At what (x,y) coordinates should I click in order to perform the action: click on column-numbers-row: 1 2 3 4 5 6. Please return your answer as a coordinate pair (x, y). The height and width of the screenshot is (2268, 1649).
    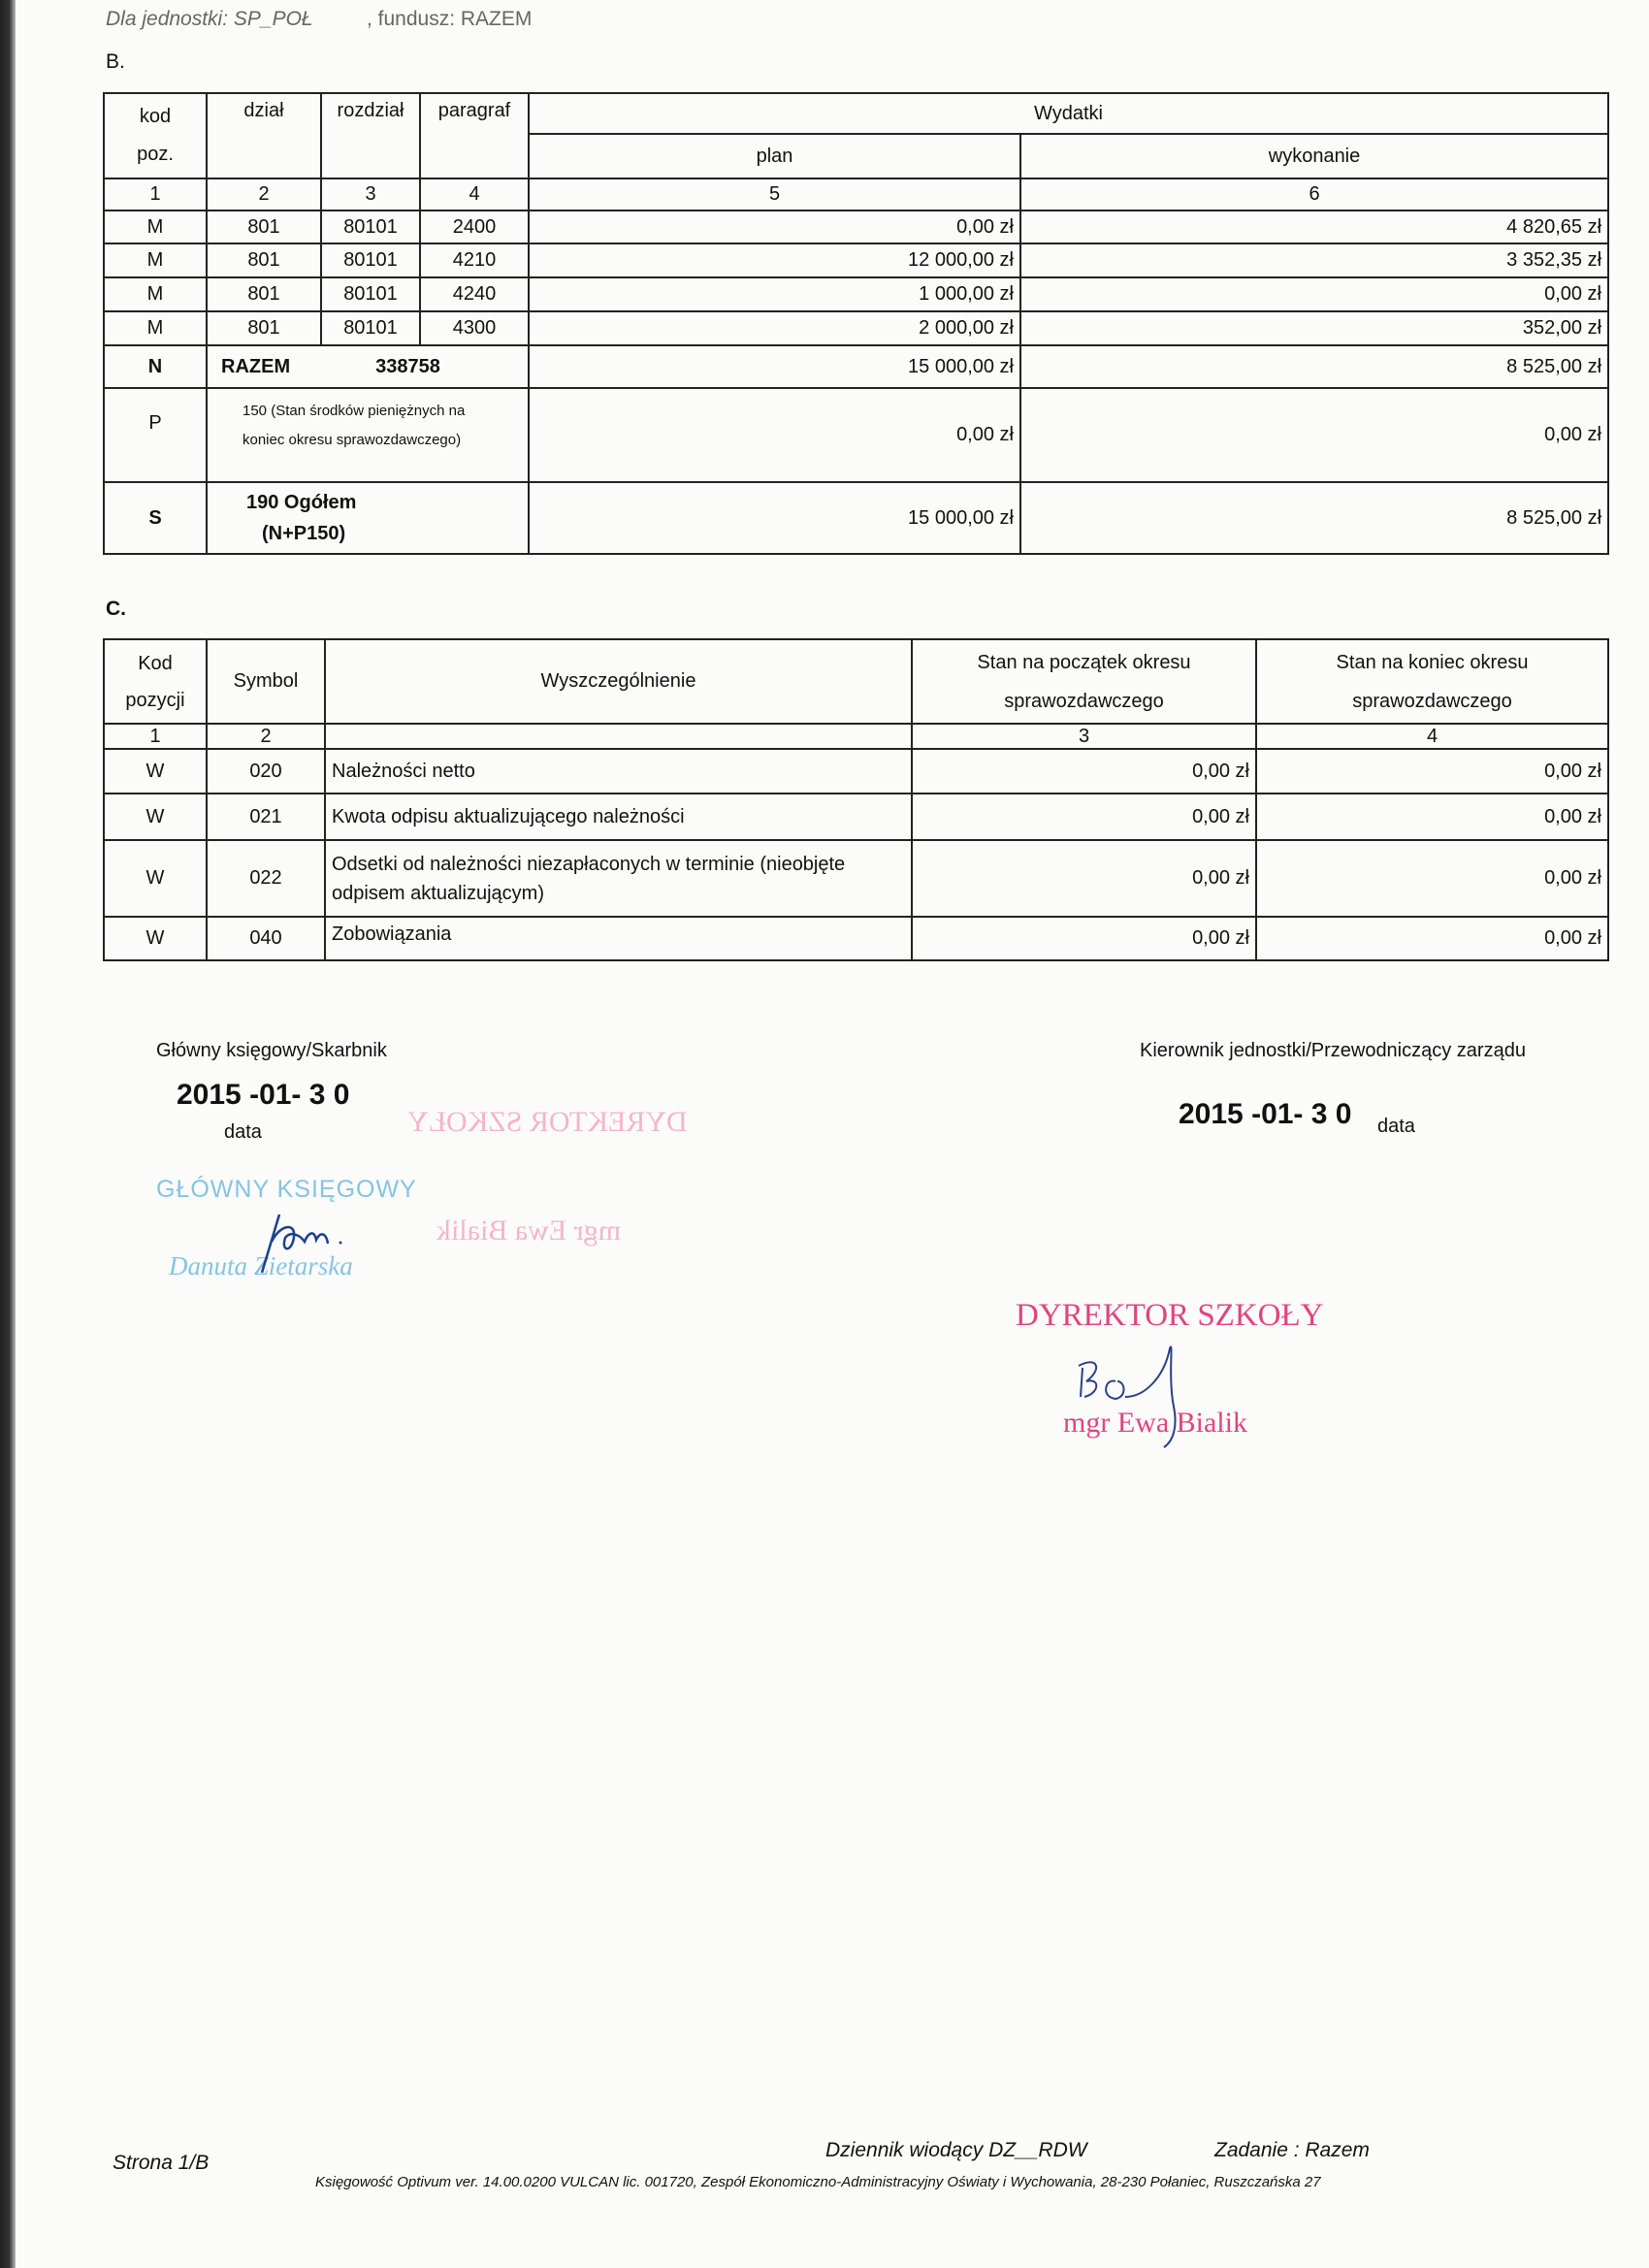
    Looking at the image, I should click on (856, 194).